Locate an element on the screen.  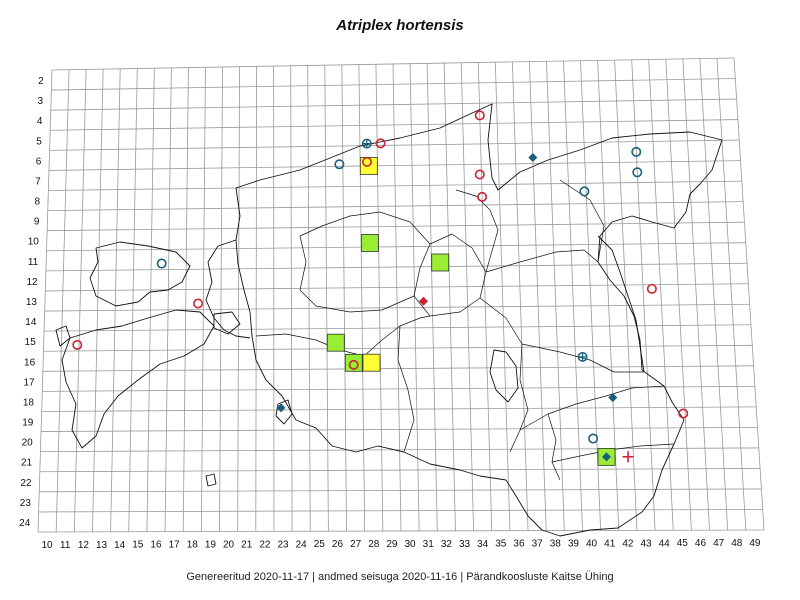
col-label: 41 is located at coordinates (610, 543).